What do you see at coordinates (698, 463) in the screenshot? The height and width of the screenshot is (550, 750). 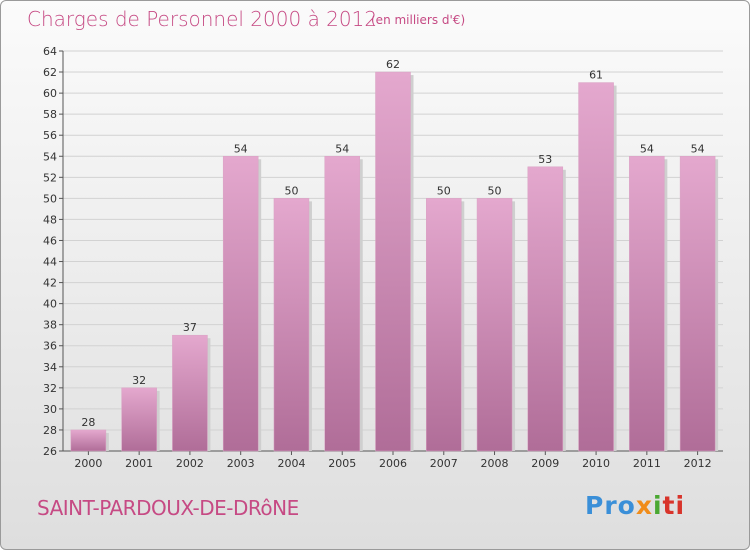 I see `x-tick-label: 2012` at bounding box center [698, 463].